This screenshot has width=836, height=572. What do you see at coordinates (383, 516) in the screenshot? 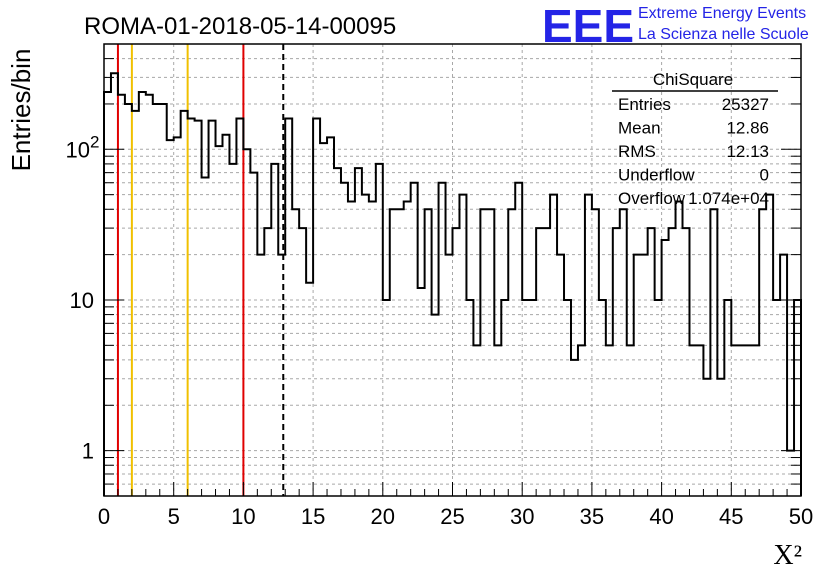
I see `x-tick-label: 20` at bounding box center [383, 516].